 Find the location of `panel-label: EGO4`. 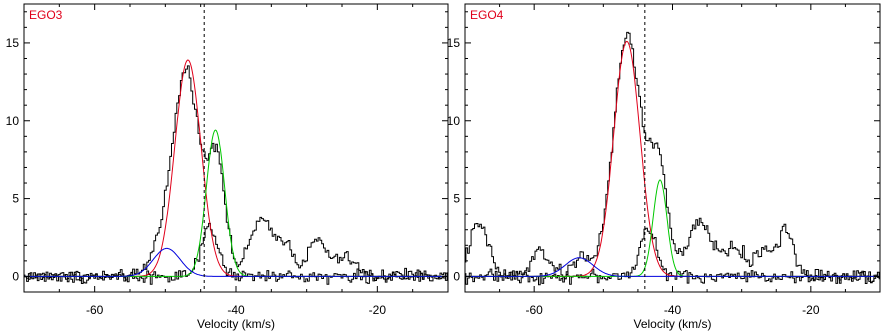

panel-label: EGO4 is located at coordinates (487, 15).